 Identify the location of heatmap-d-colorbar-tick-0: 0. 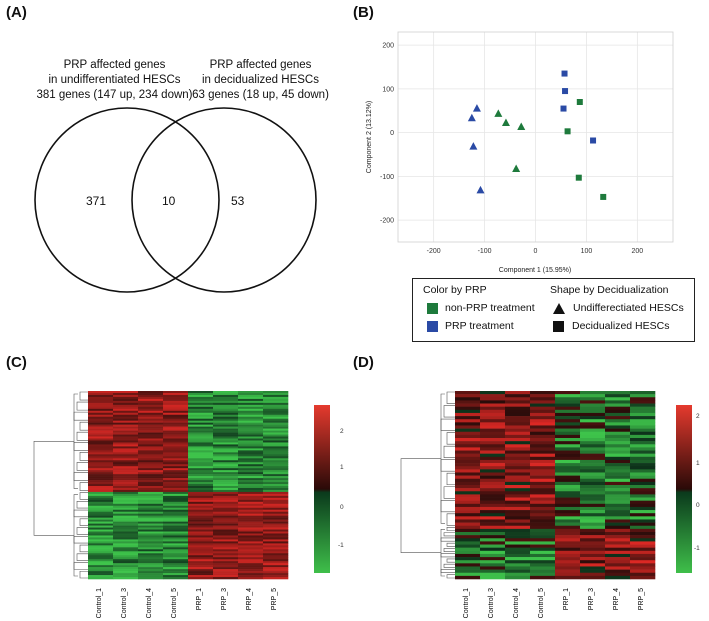
(698, 505).